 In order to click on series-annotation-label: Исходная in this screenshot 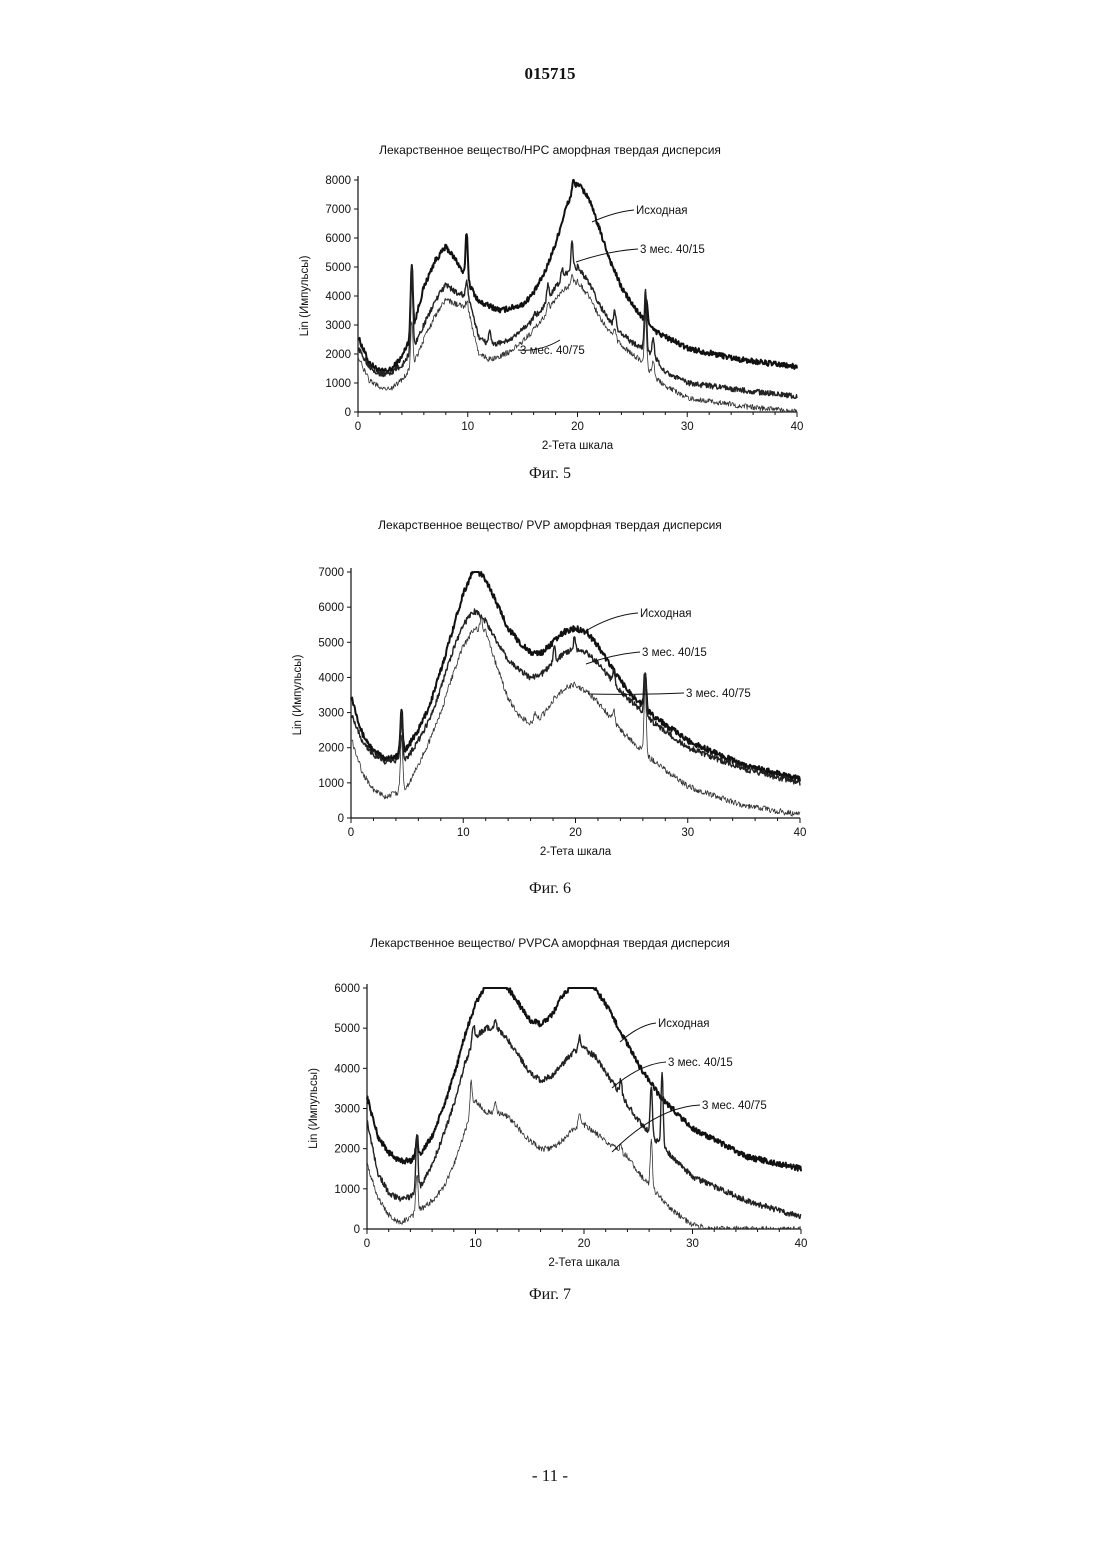, I will do `click(683, 1024)`.